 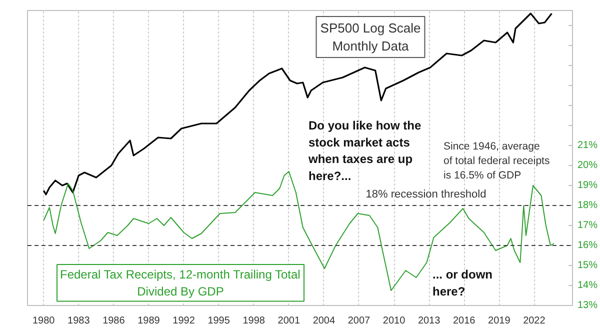 I want to click on y-tick-label: 20%, so click(x=588, y=165).